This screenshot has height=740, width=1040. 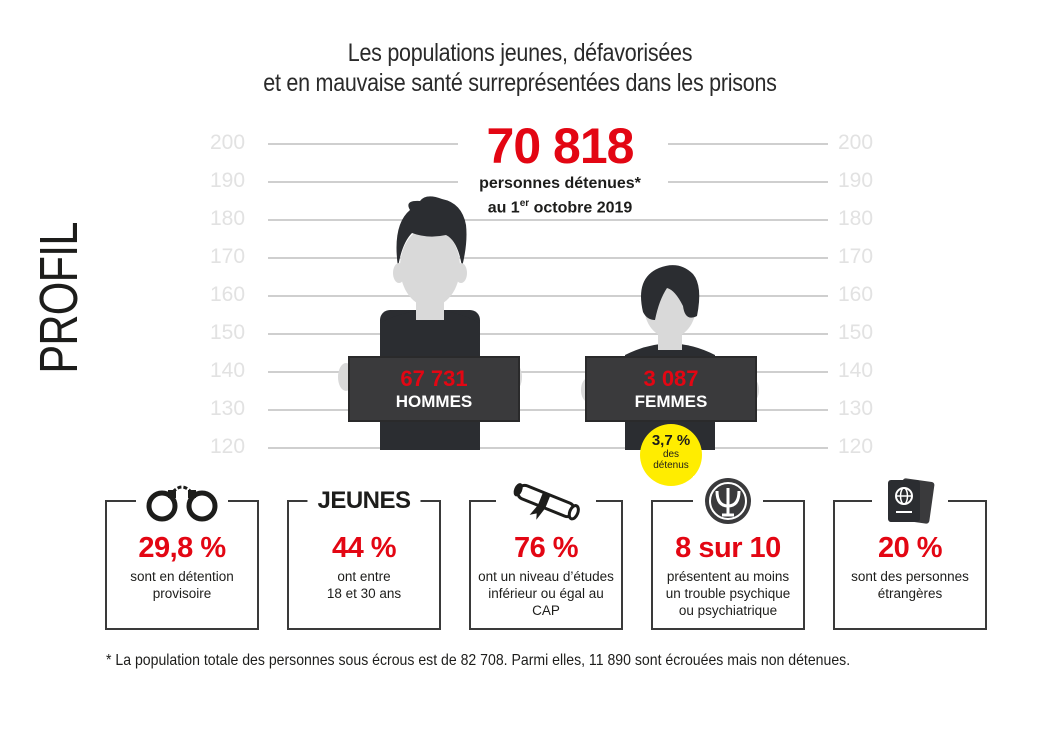 I want to click on women-share-caption-1: des, so click(x=671, y=454).